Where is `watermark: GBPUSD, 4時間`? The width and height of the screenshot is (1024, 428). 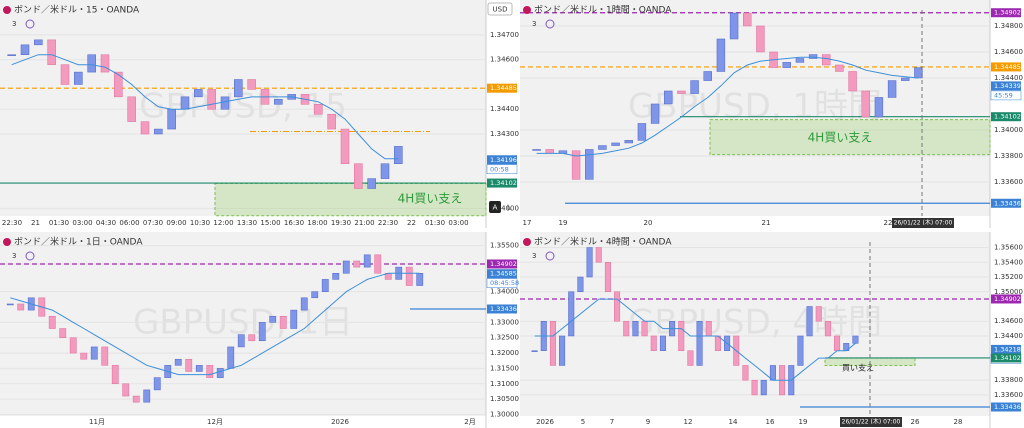
watermark: GBPUSD, 4時間 is located at coordinates (755, 323).